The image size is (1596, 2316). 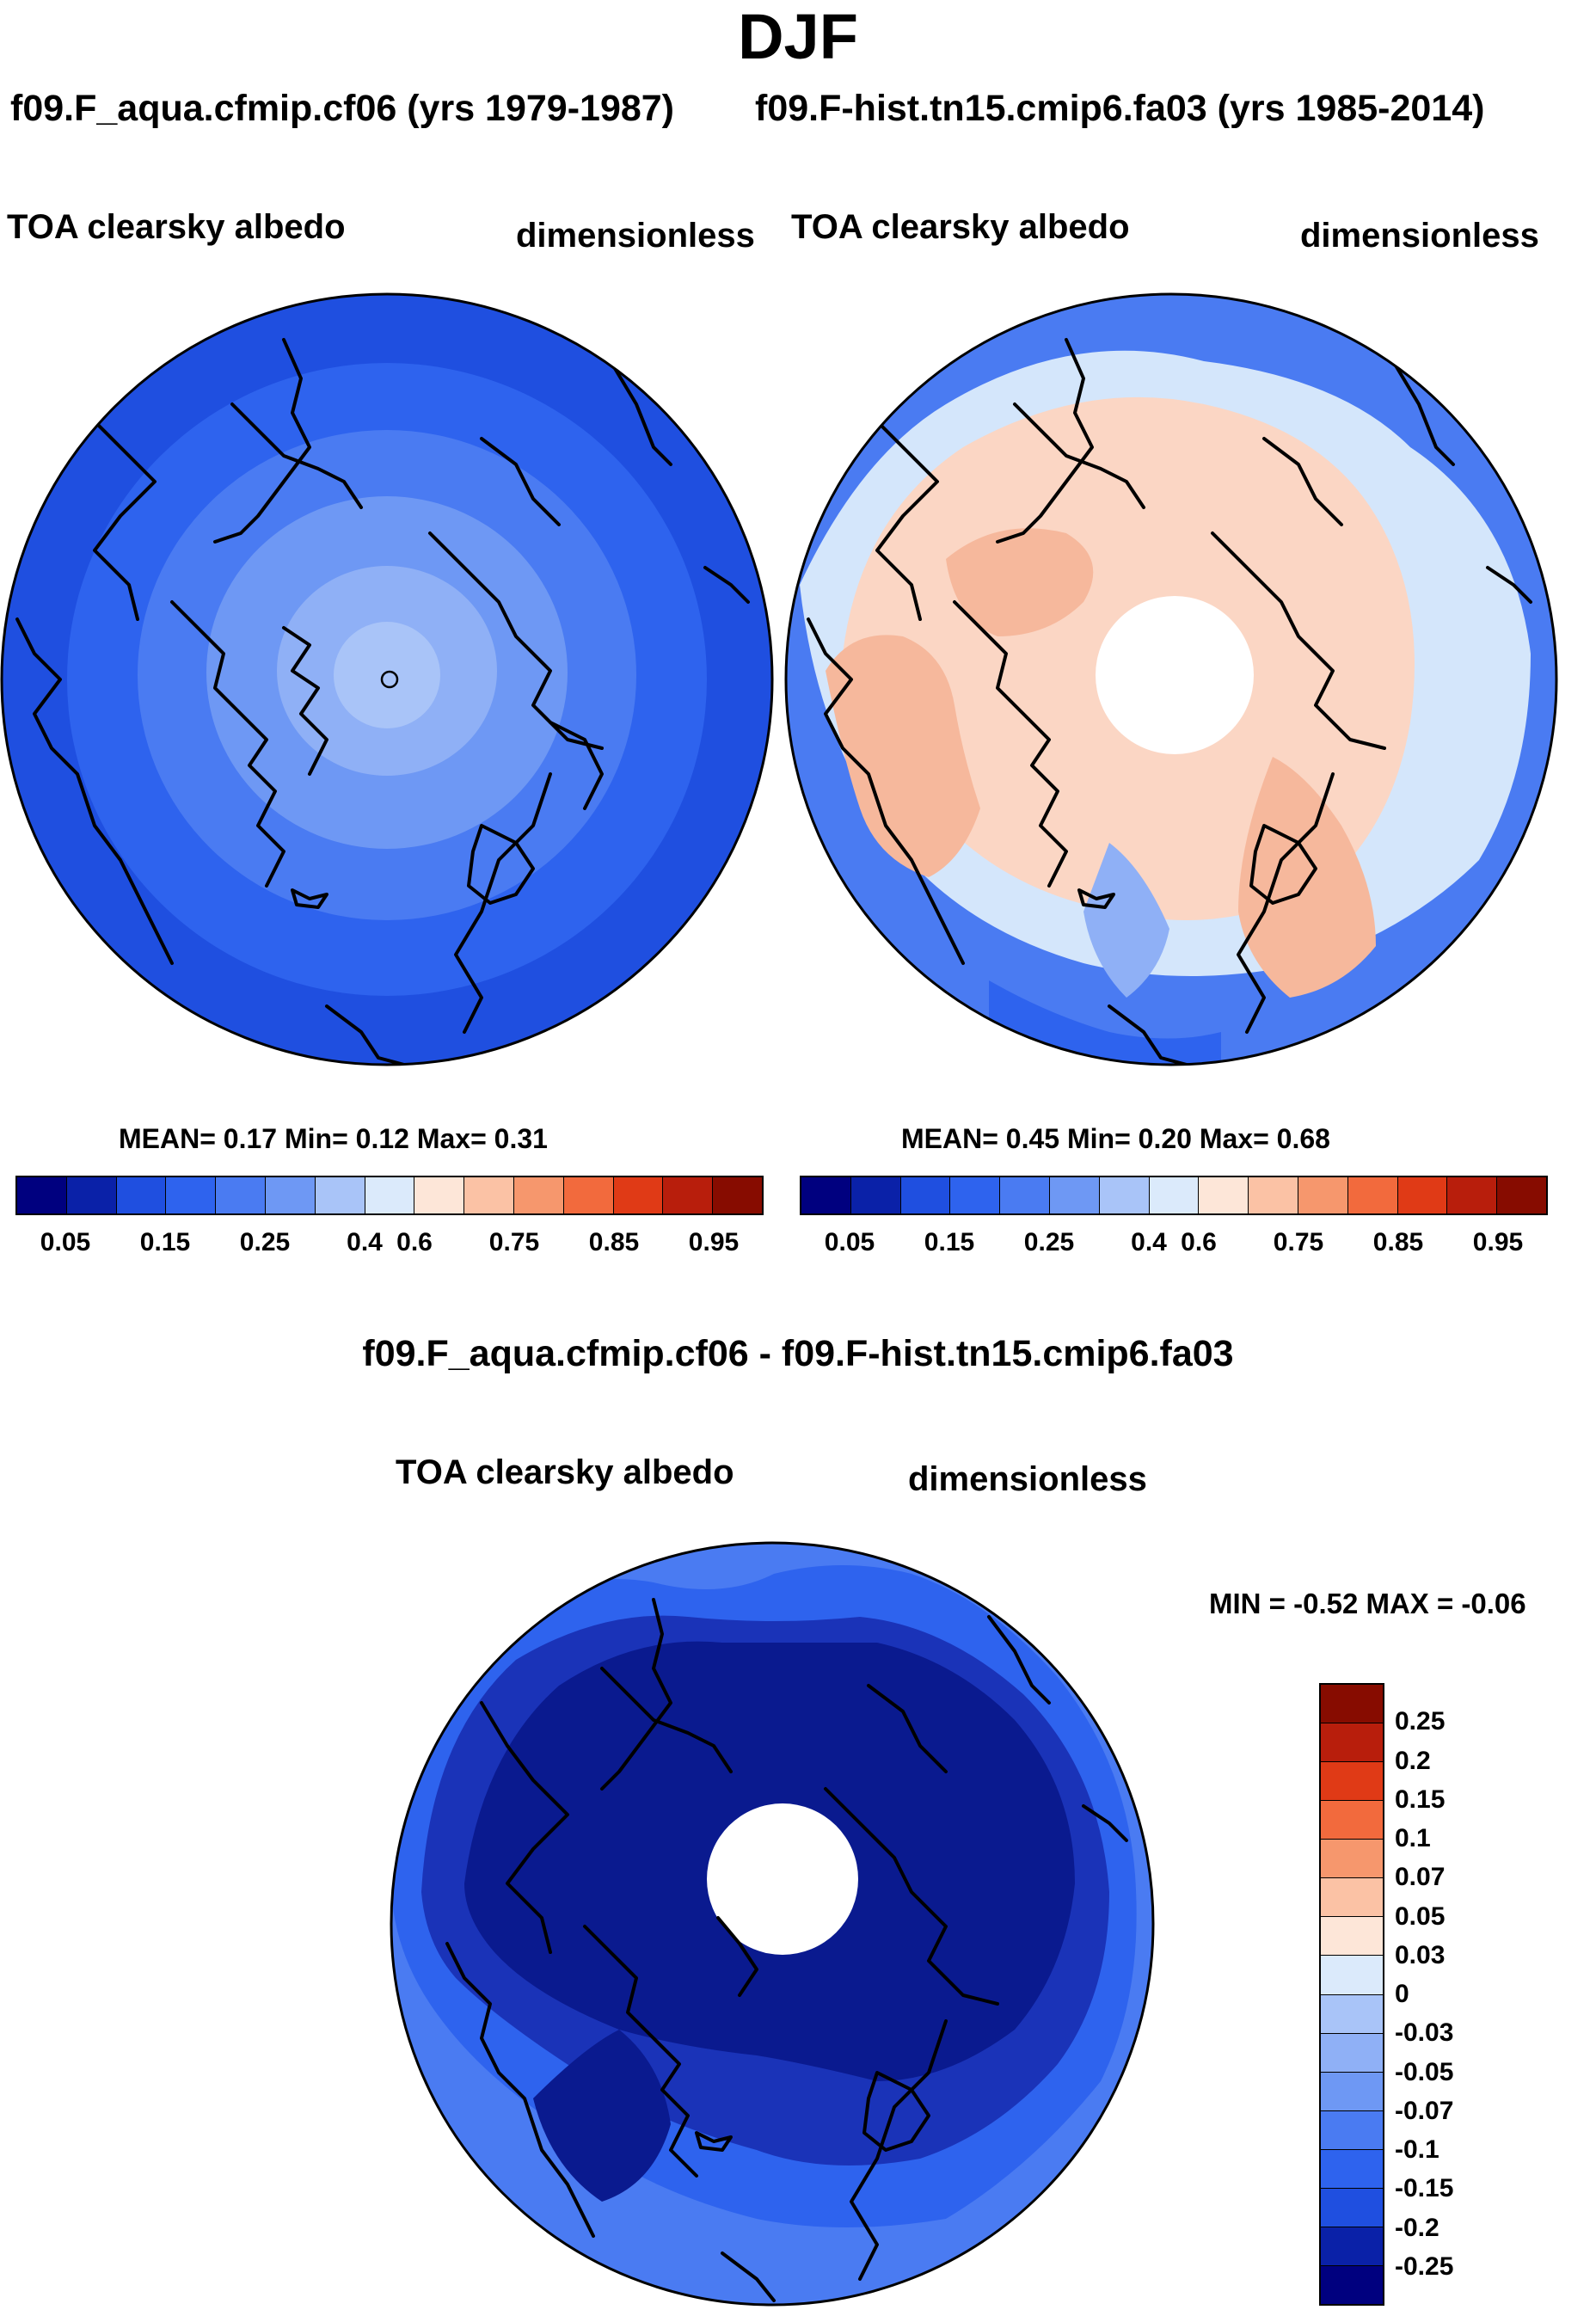 What do you see at coordinates (1175, 675) in the screenshot?
I see `right-map-polar-hole` at bounding box center [1175, 675].